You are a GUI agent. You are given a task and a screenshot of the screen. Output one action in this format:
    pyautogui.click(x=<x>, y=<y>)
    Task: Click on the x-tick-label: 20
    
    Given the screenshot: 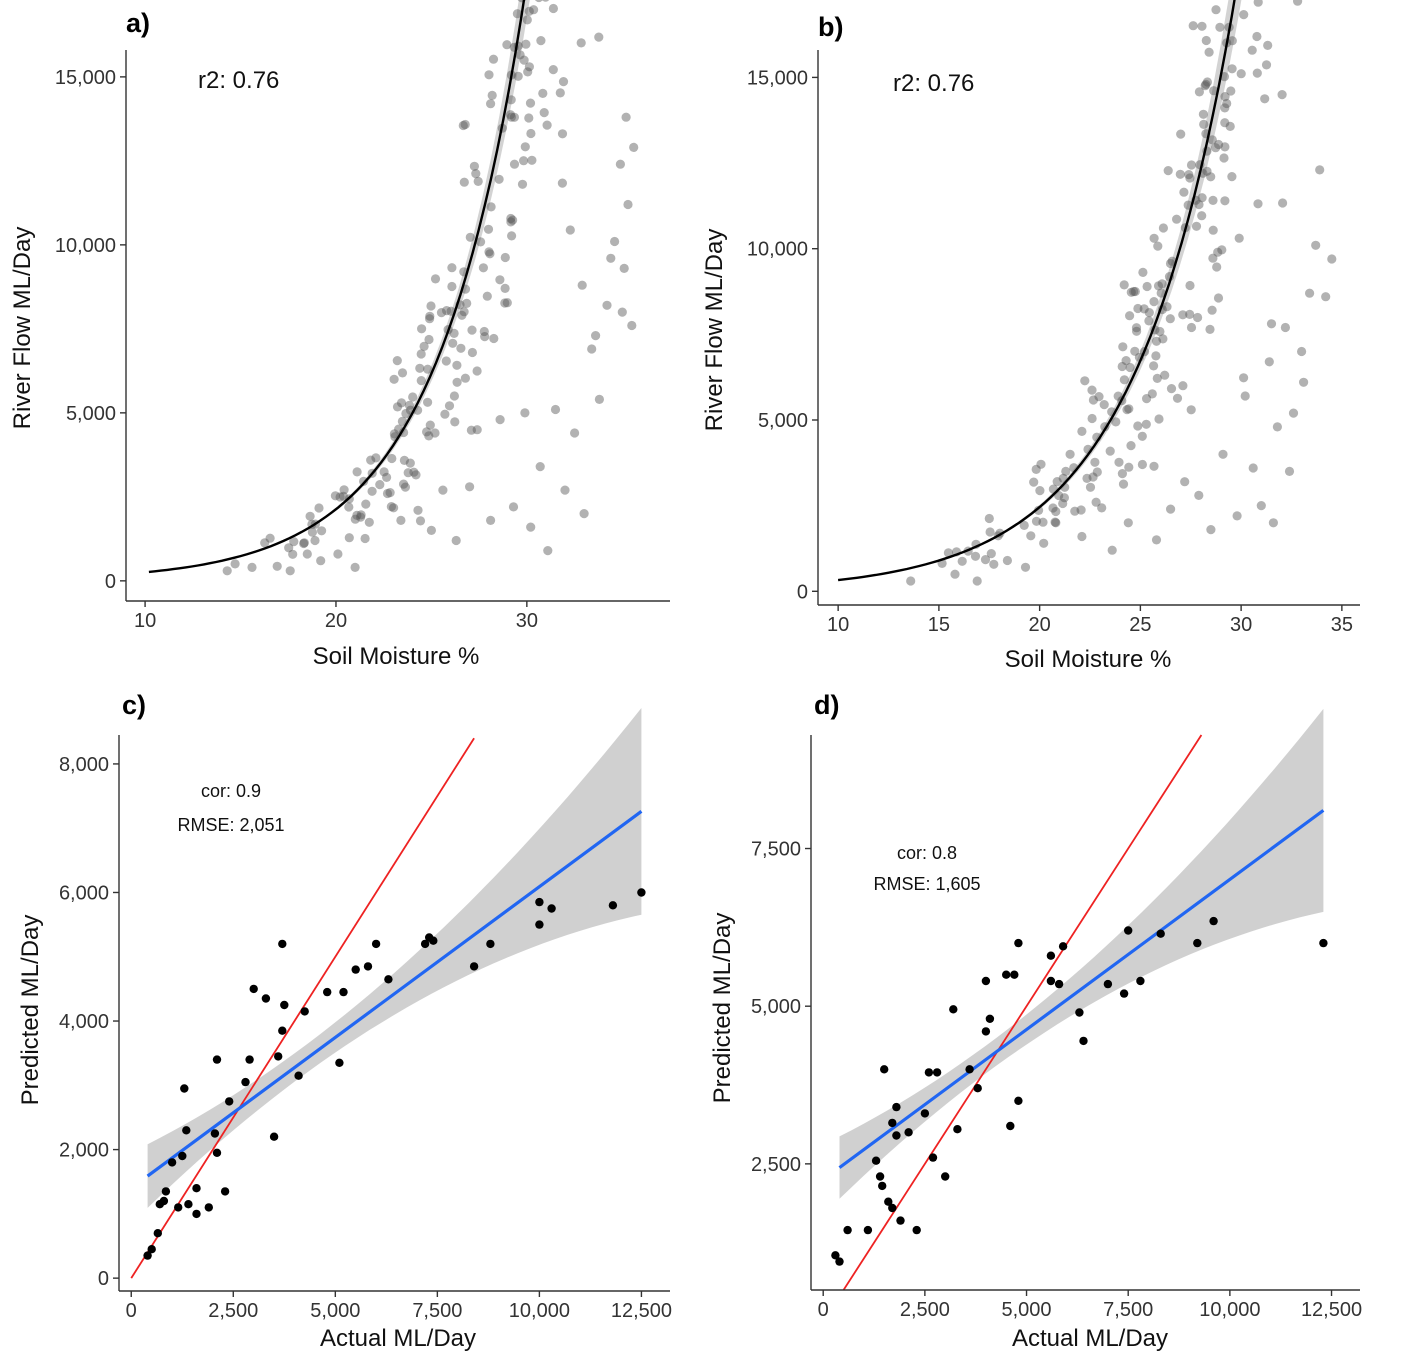 What is the action you would take?
    pyautogui.click(x=336, y=621)
    